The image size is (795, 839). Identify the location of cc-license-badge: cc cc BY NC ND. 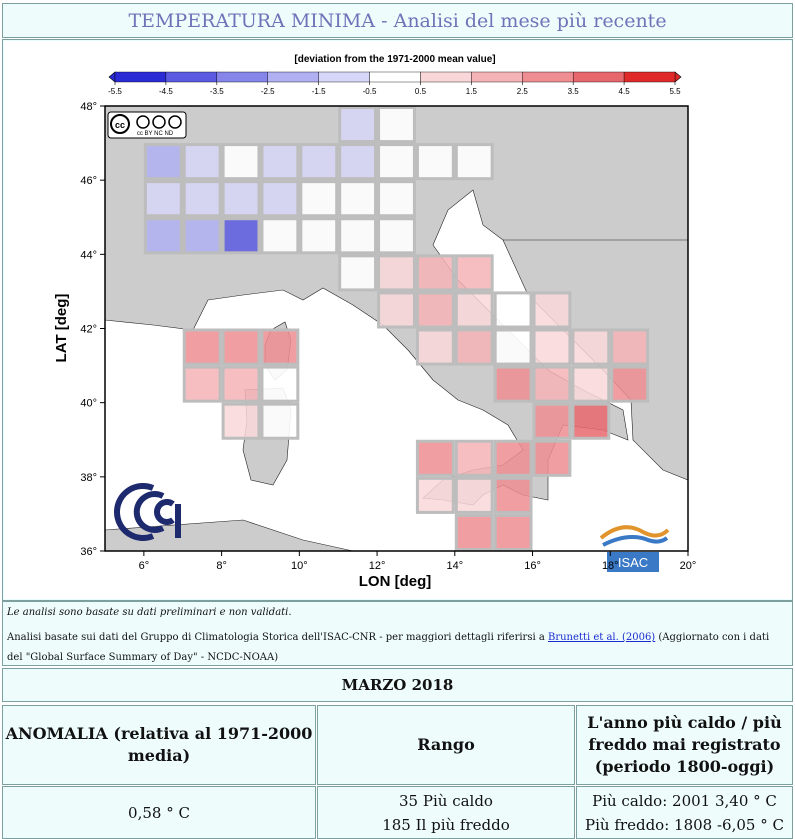
(147, 125).